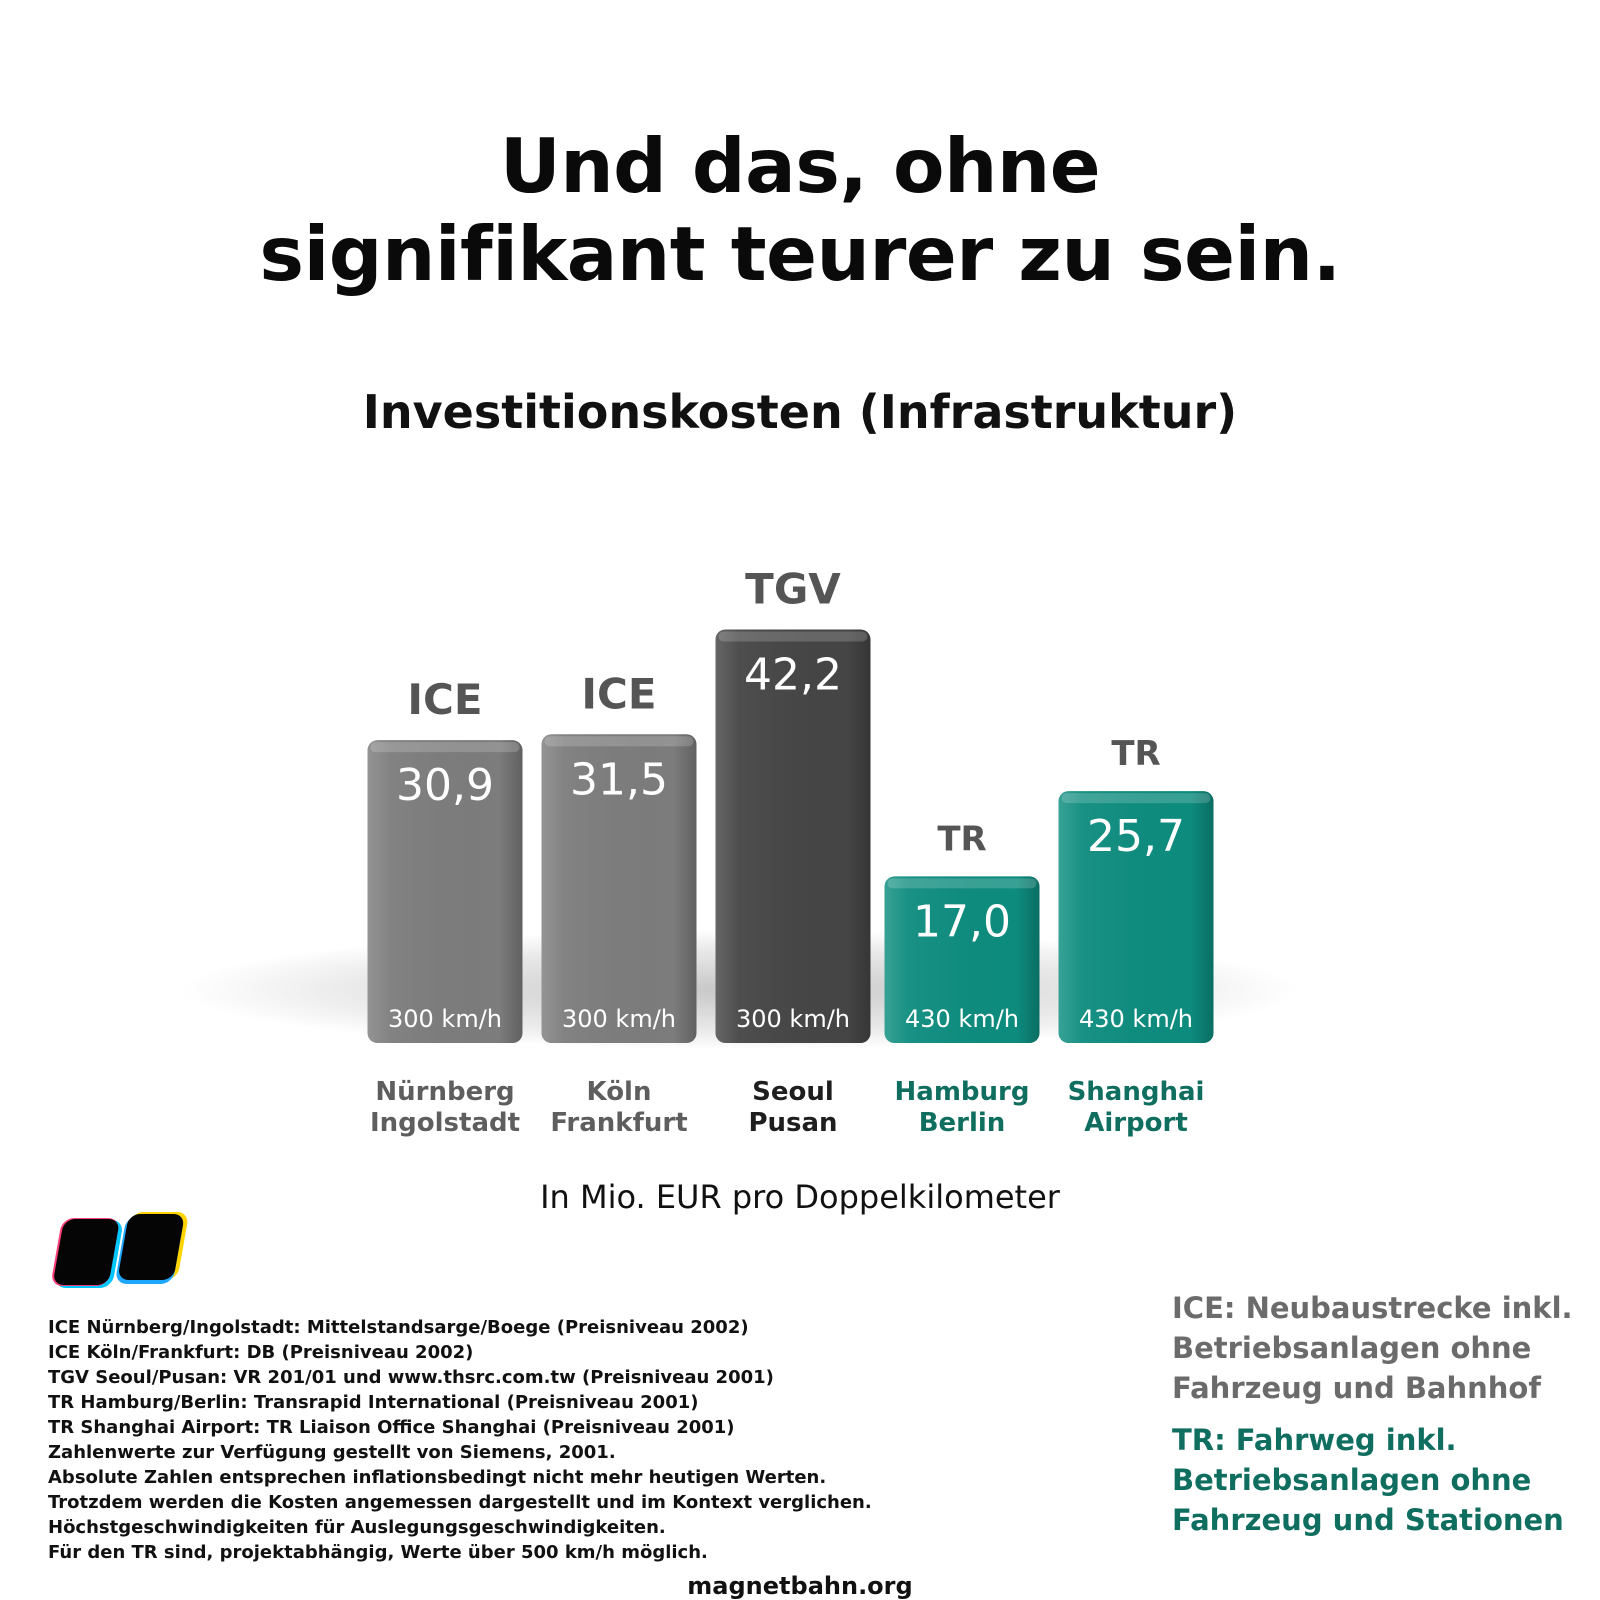 Image resolution: width=1600 pixels, height=1600 pixels. Describe the element at coordinates (800, 1197) in the screenshot. I see `unit-label: In Mio. EUR pro Doppelkilometer` at that location.